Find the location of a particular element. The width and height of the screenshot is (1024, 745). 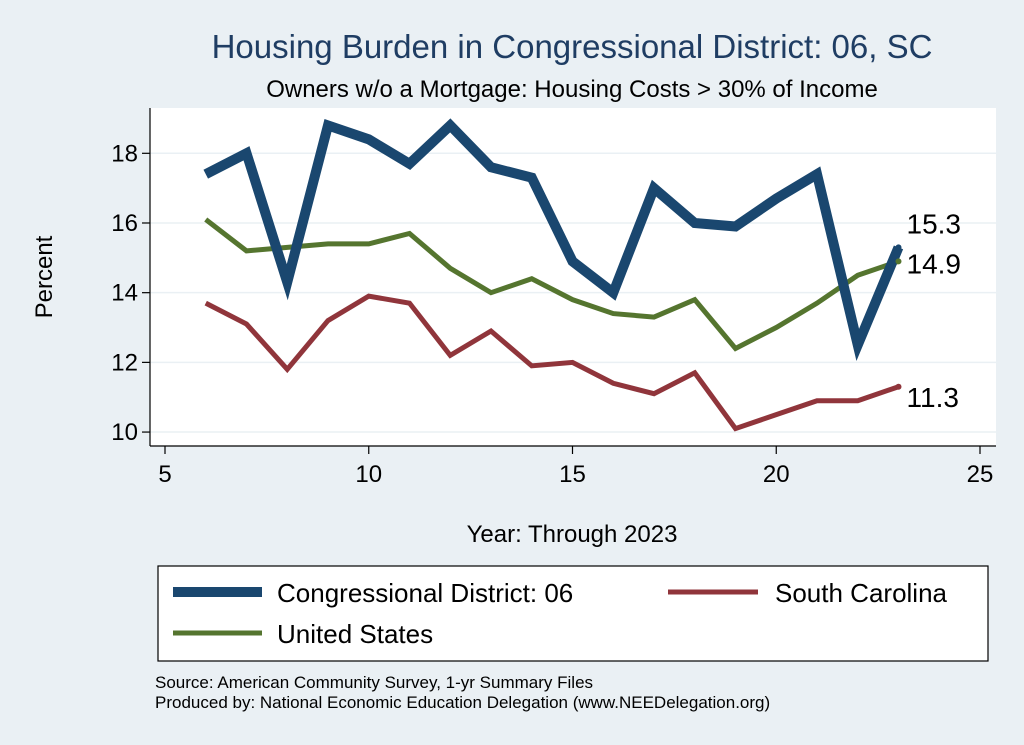

end-label-south-carolina: 11.3 is located at coordinates (933, 397).